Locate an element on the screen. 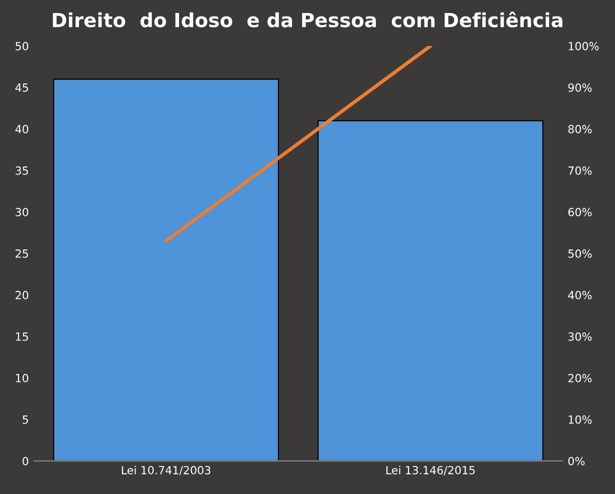 The height and width of the screenshot is (494, 615). y-tick-label: 15 is located at coordinates (22, 336).